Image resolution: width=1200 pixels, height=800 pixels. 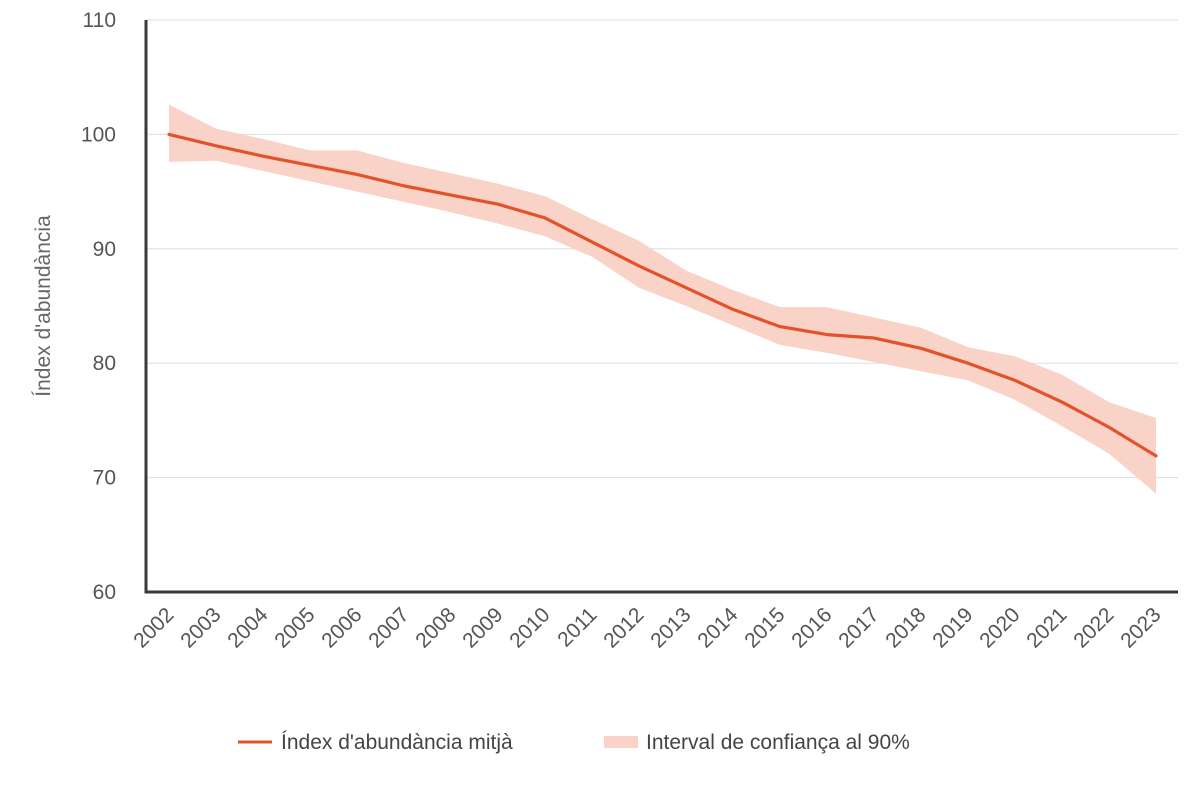 I want to click on x-tick-label: 2009, so click(x=482, y=627).